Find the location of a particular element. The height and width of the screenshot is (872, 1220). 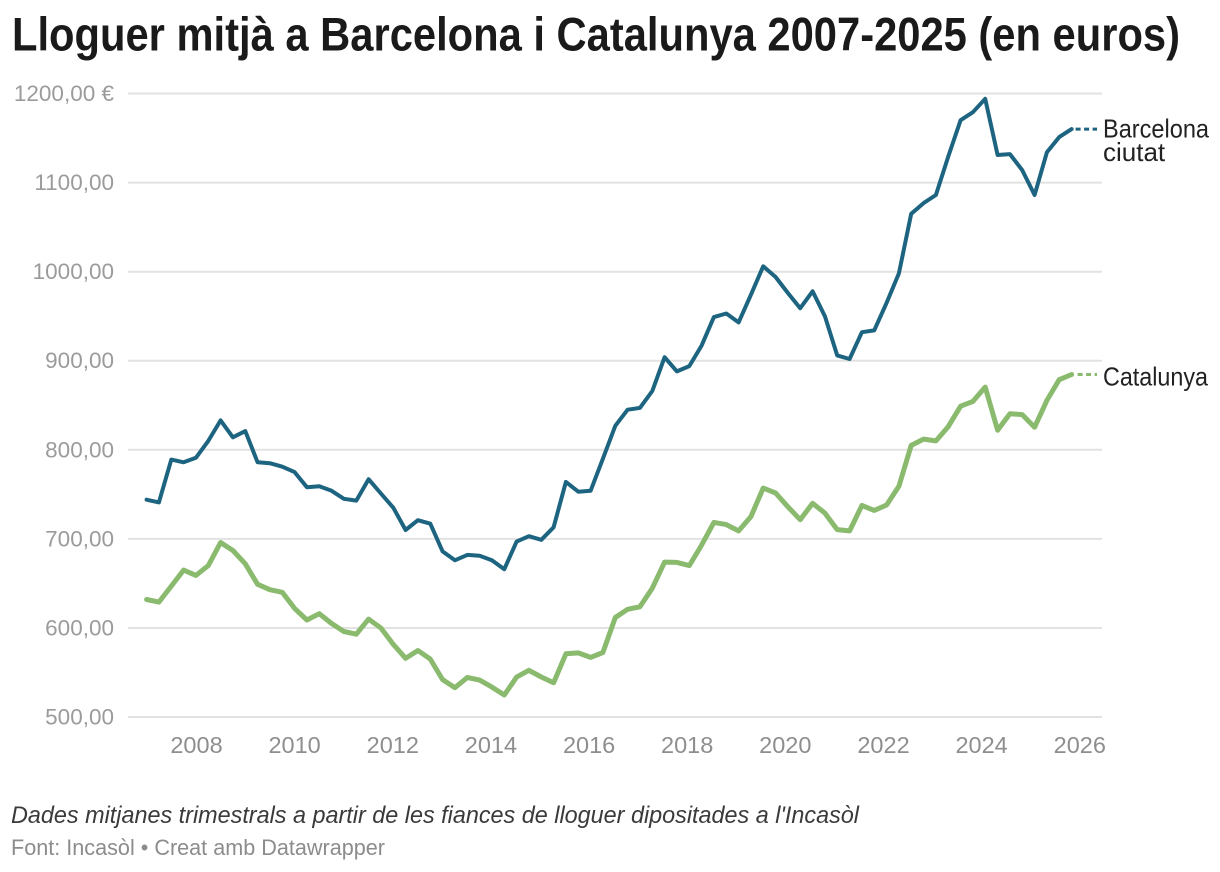

svg-text: 900,00 is located at coordinates (79, 360).